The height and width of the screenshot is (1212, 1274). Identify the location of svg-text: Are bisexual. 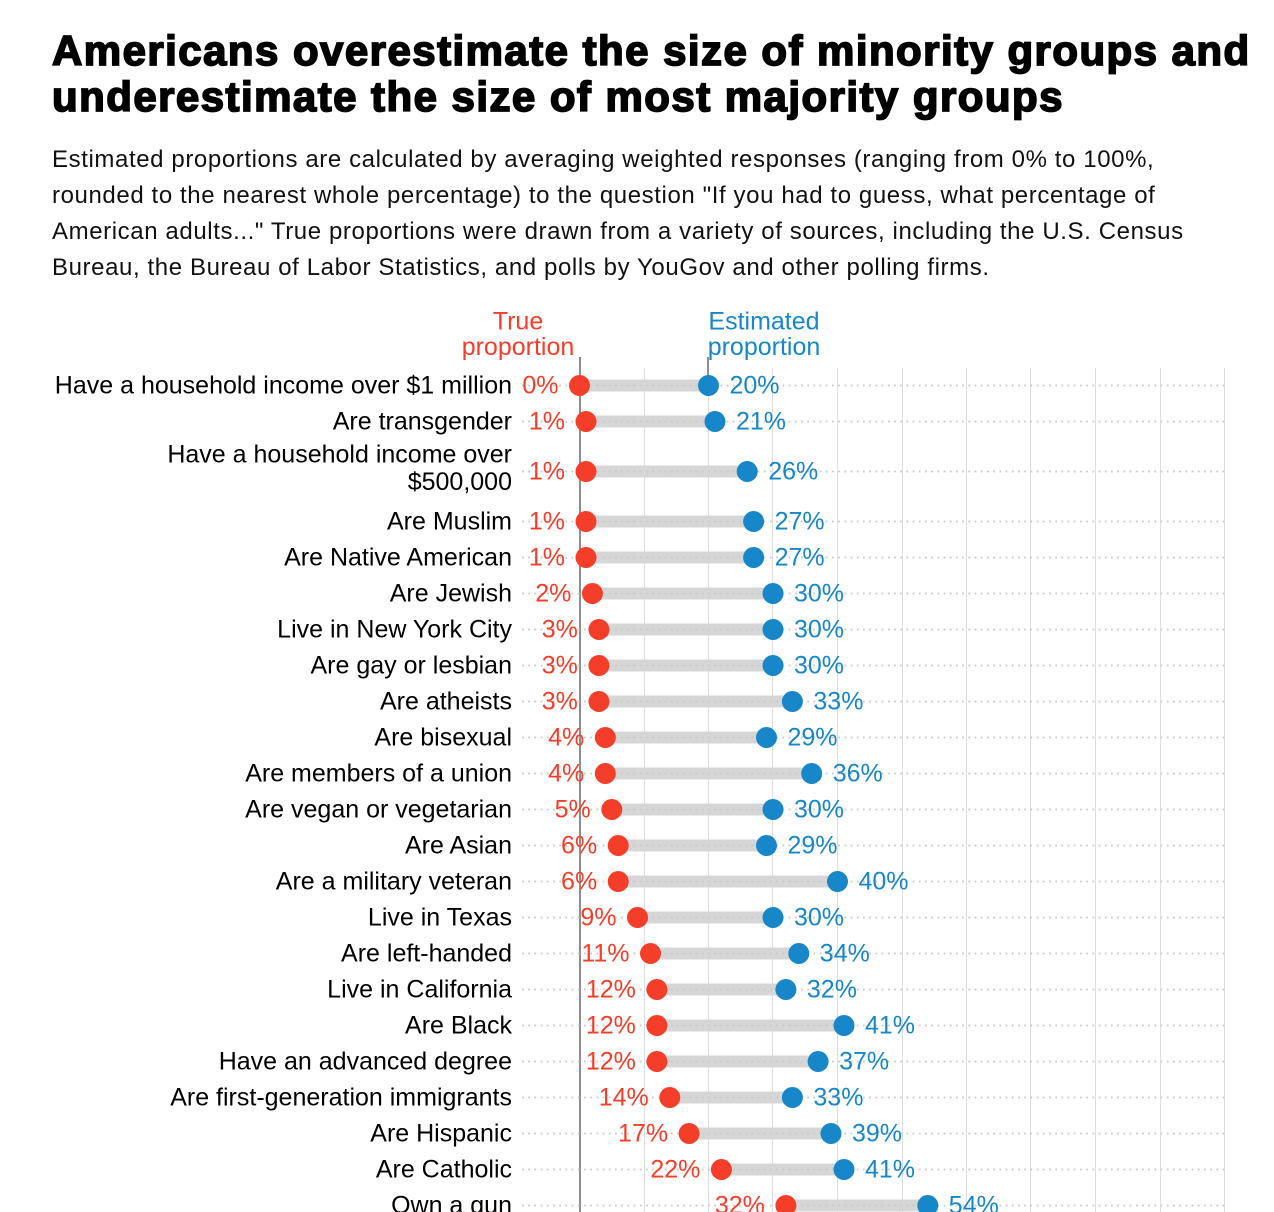
(443, 737).